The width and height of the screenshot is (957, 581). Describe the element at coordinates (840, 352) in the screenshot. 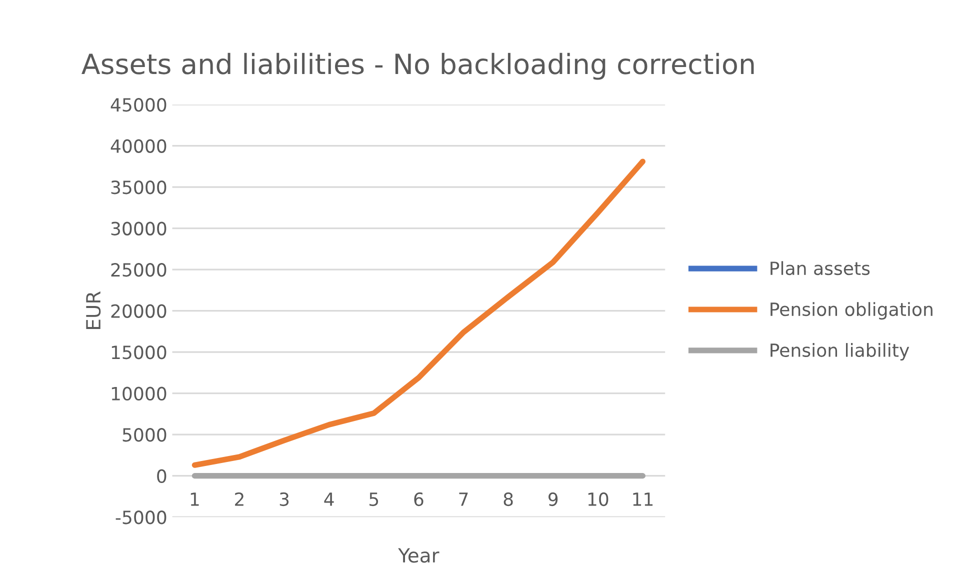

I see `legend-label: Pension liability` at that location.